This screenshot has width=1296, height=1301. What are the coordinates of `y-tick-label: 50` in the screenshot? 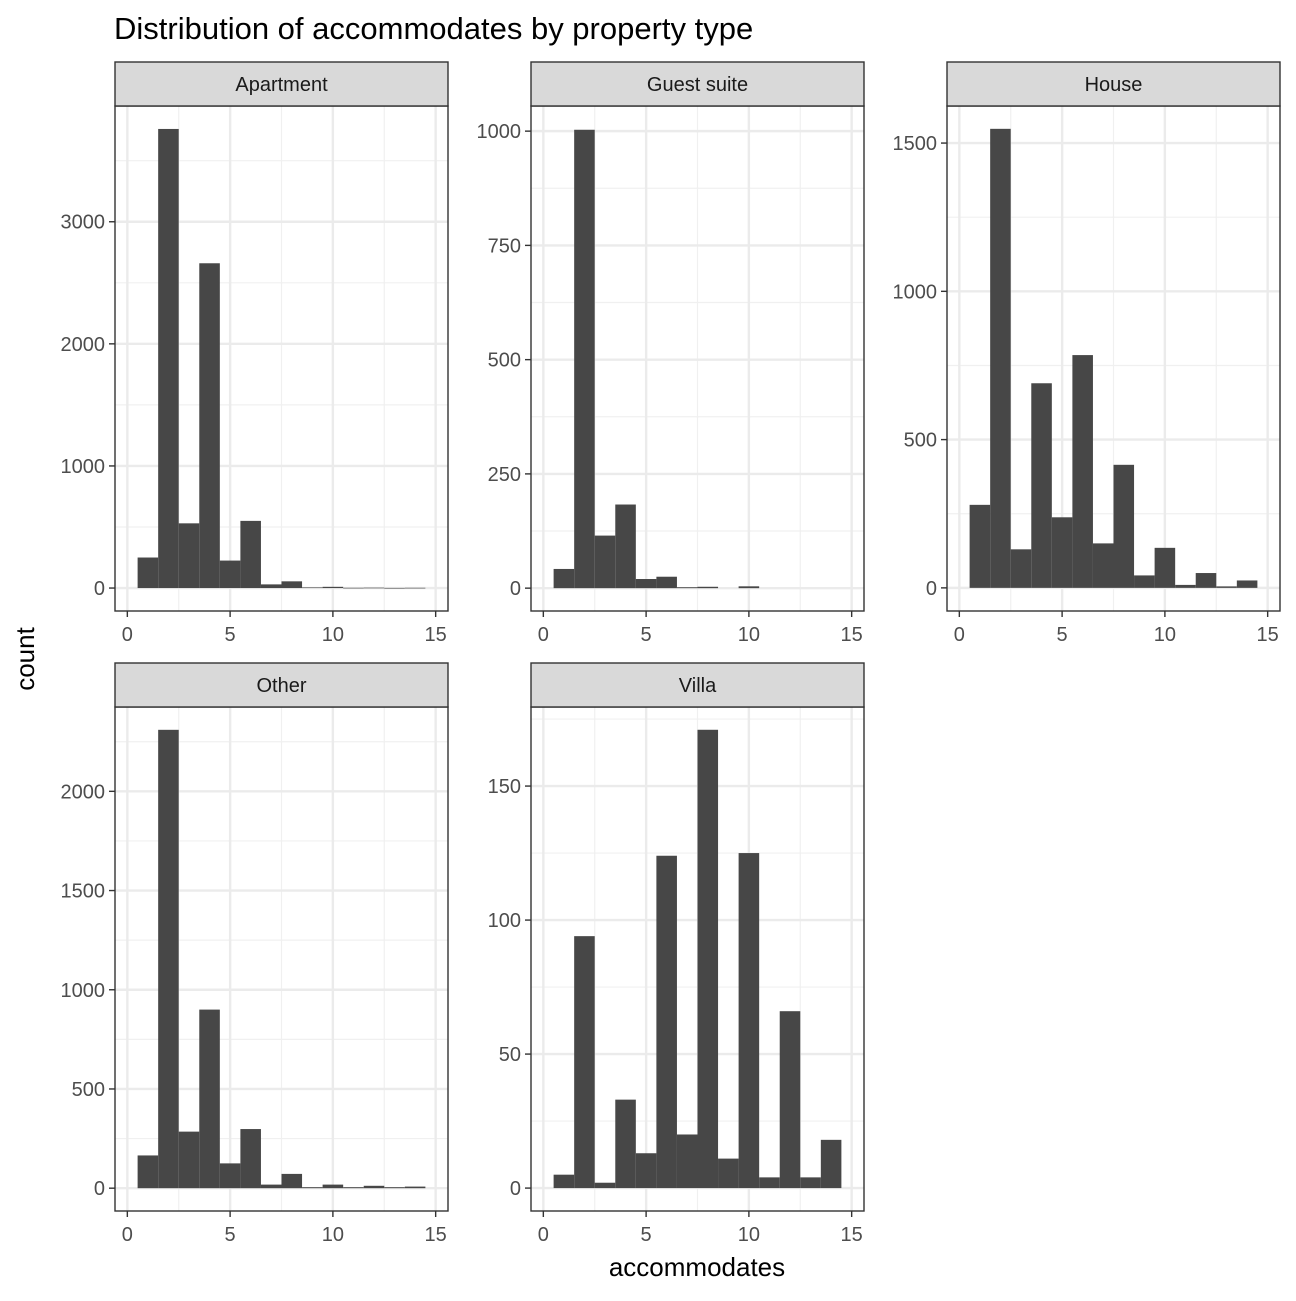 It's located at (510, 1055).